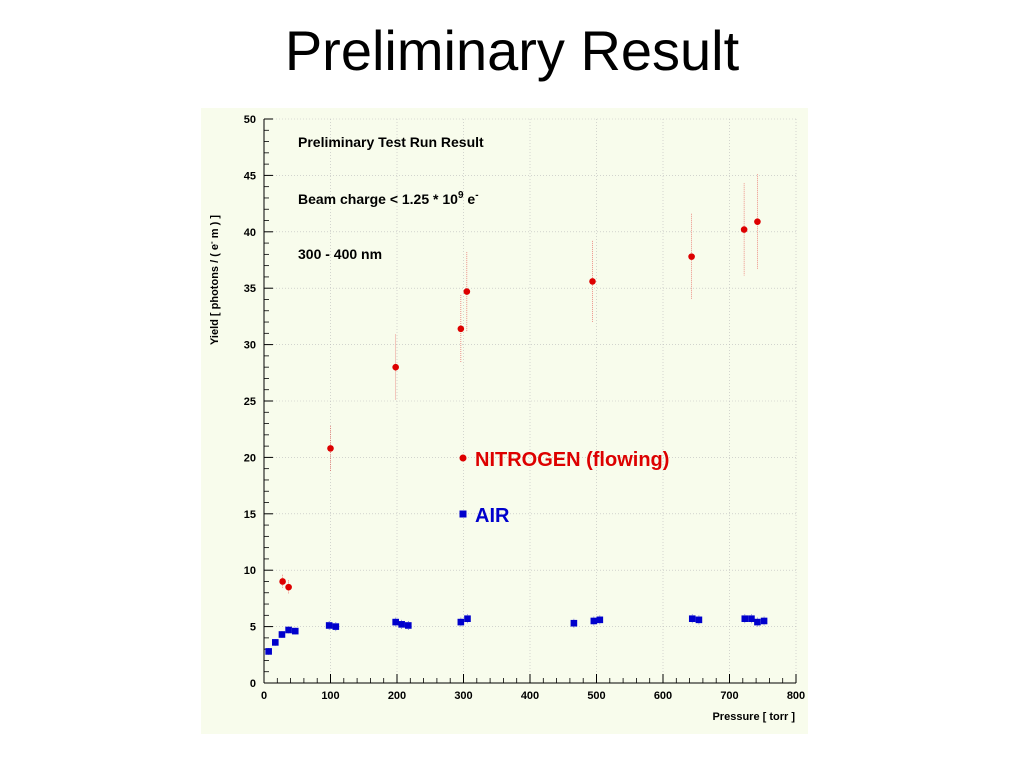 The image size is (1024, 768). I want to click on legend-air-label: AIR, so click(492, 516).